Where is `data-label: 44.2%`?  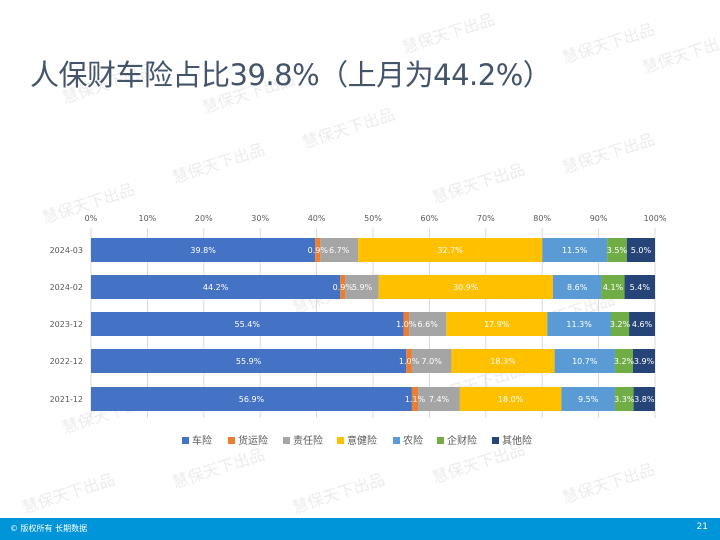 data-label: 44.2% is located at coordinates (216, 287).